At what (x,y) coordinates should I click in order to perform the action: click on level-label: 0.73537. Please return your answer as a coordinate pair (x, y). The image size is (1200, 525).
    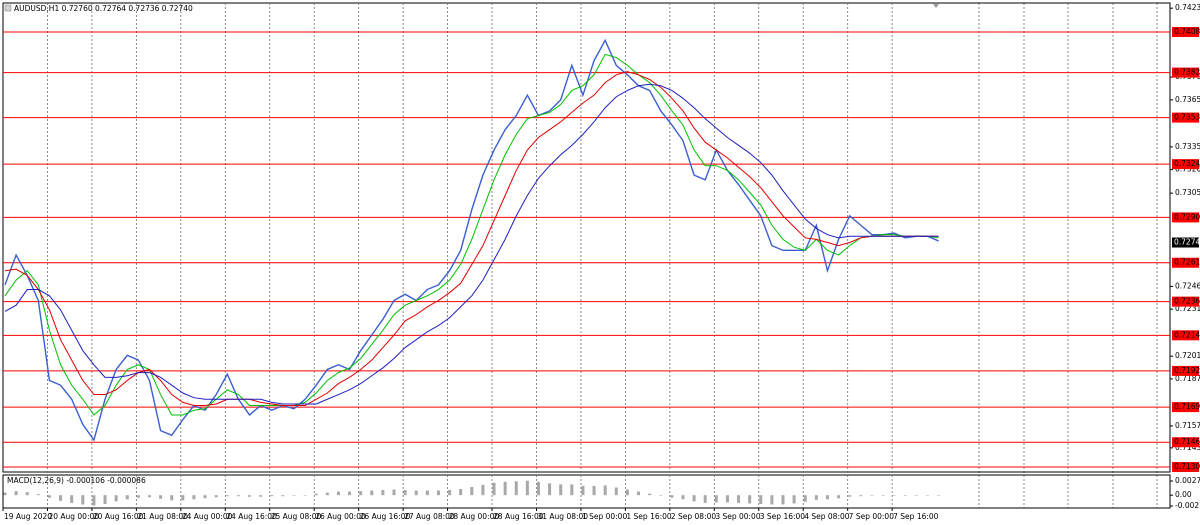
    Looking at the image, I should click on (1187, 117).